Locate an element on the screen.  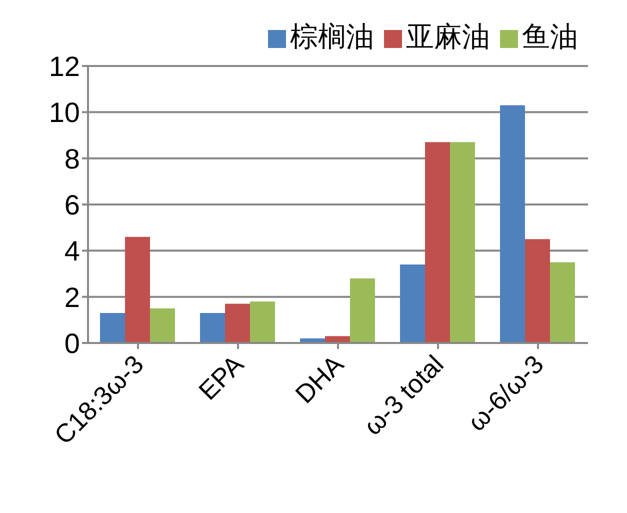
legend-label: 棕榈油 is located at coordinates (332, 36).